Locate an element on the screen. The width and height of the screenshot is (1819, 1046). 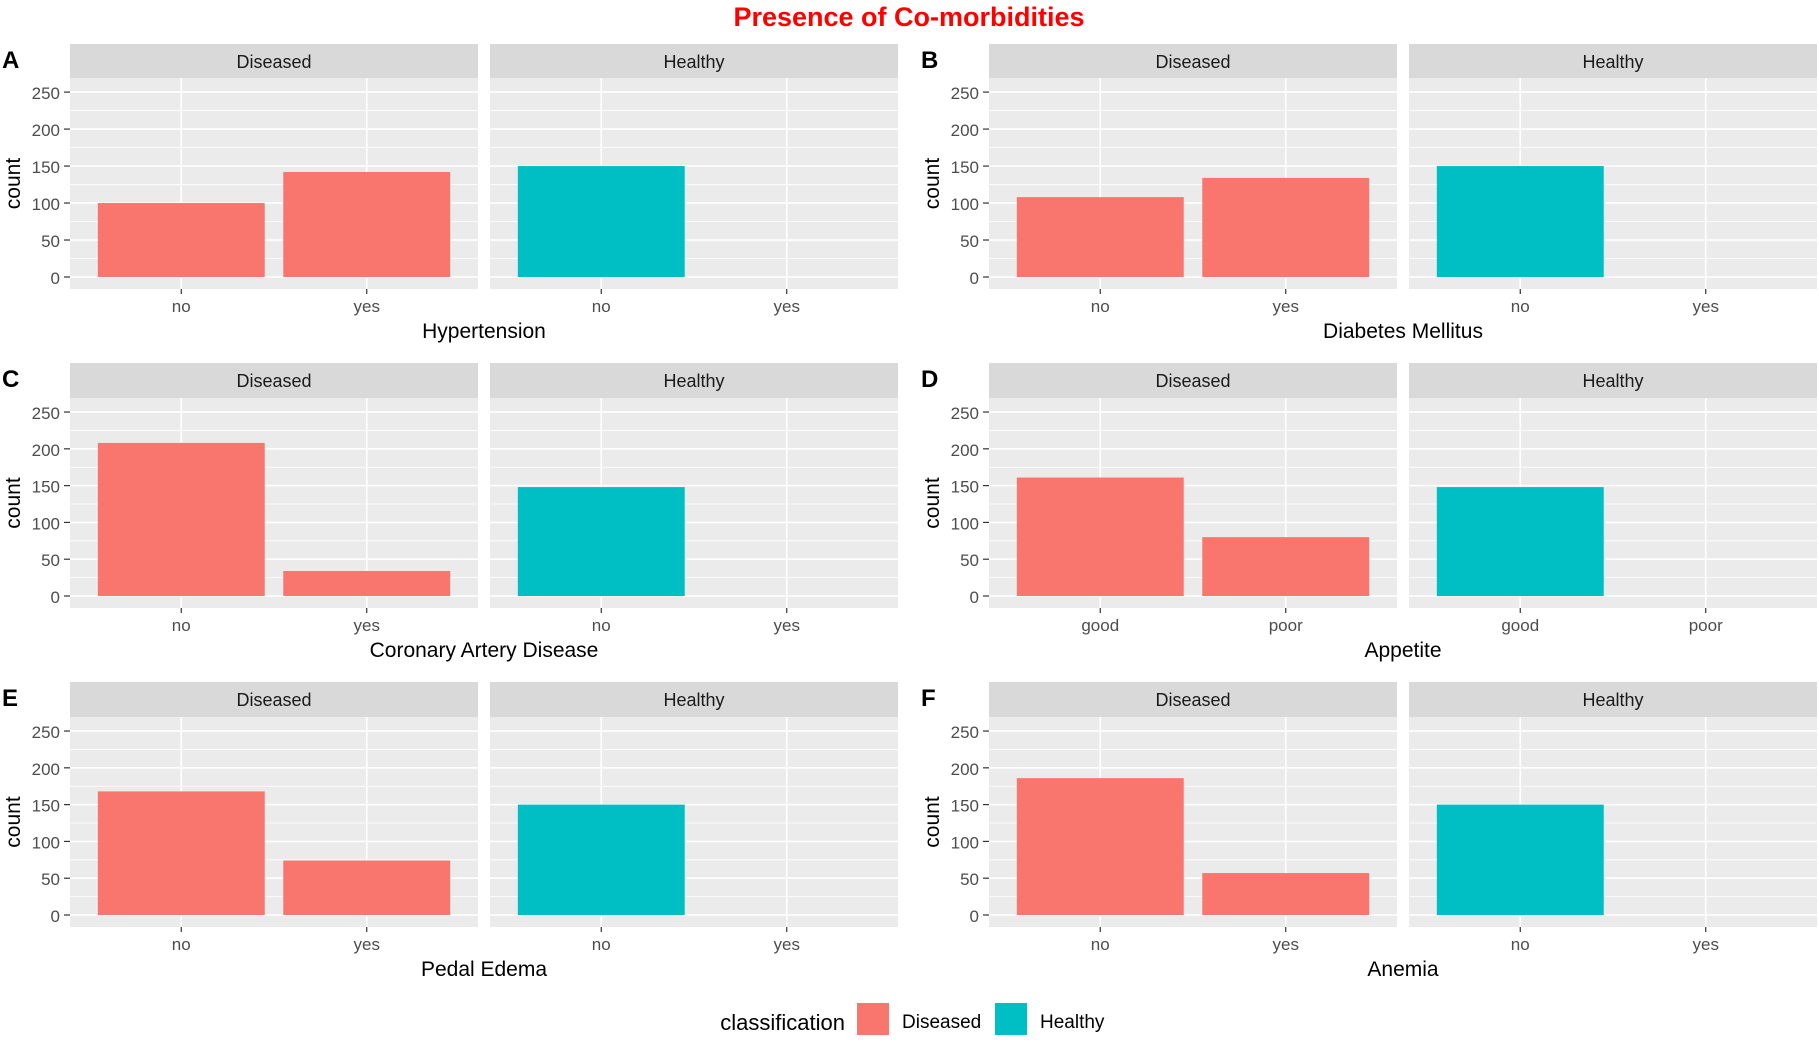
legend-title: classification is located at coordinates (782, 1022).